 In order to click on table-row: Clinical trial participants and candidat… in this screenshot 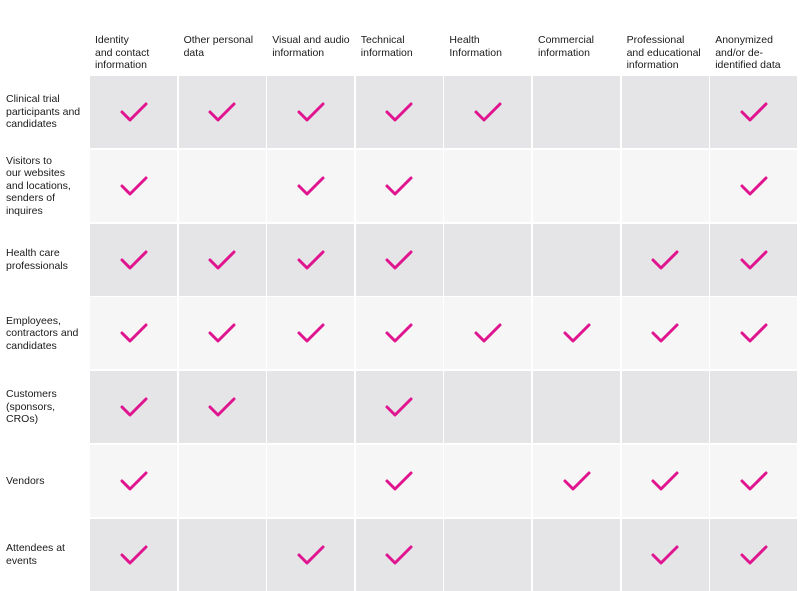, I will do `click(400, 112)`.